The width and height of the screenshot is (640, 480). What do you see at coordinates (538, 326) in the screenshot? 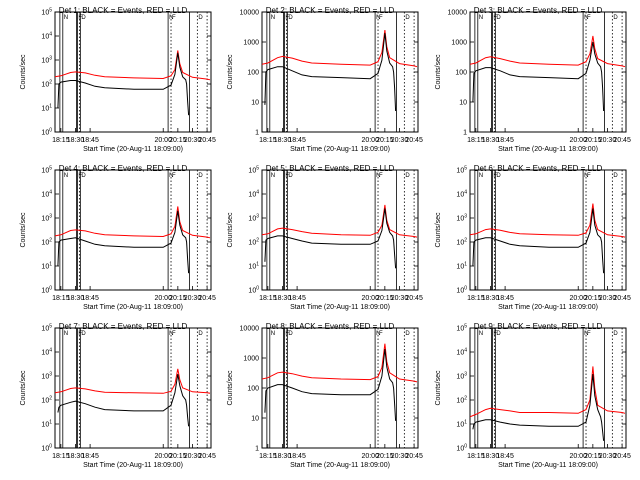
I see `panel-title: Det 9: BLACK = Events, RED = LLD` at bounding box center [538, 326].